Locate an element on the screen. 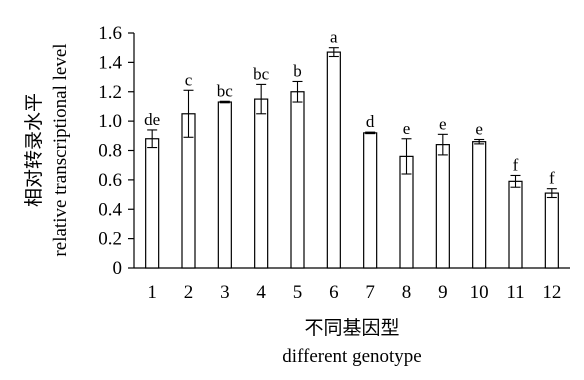 The height and width of the screenshot is (380, 584). x-tick-label-4: 4 is located at coordinates (261, 292).